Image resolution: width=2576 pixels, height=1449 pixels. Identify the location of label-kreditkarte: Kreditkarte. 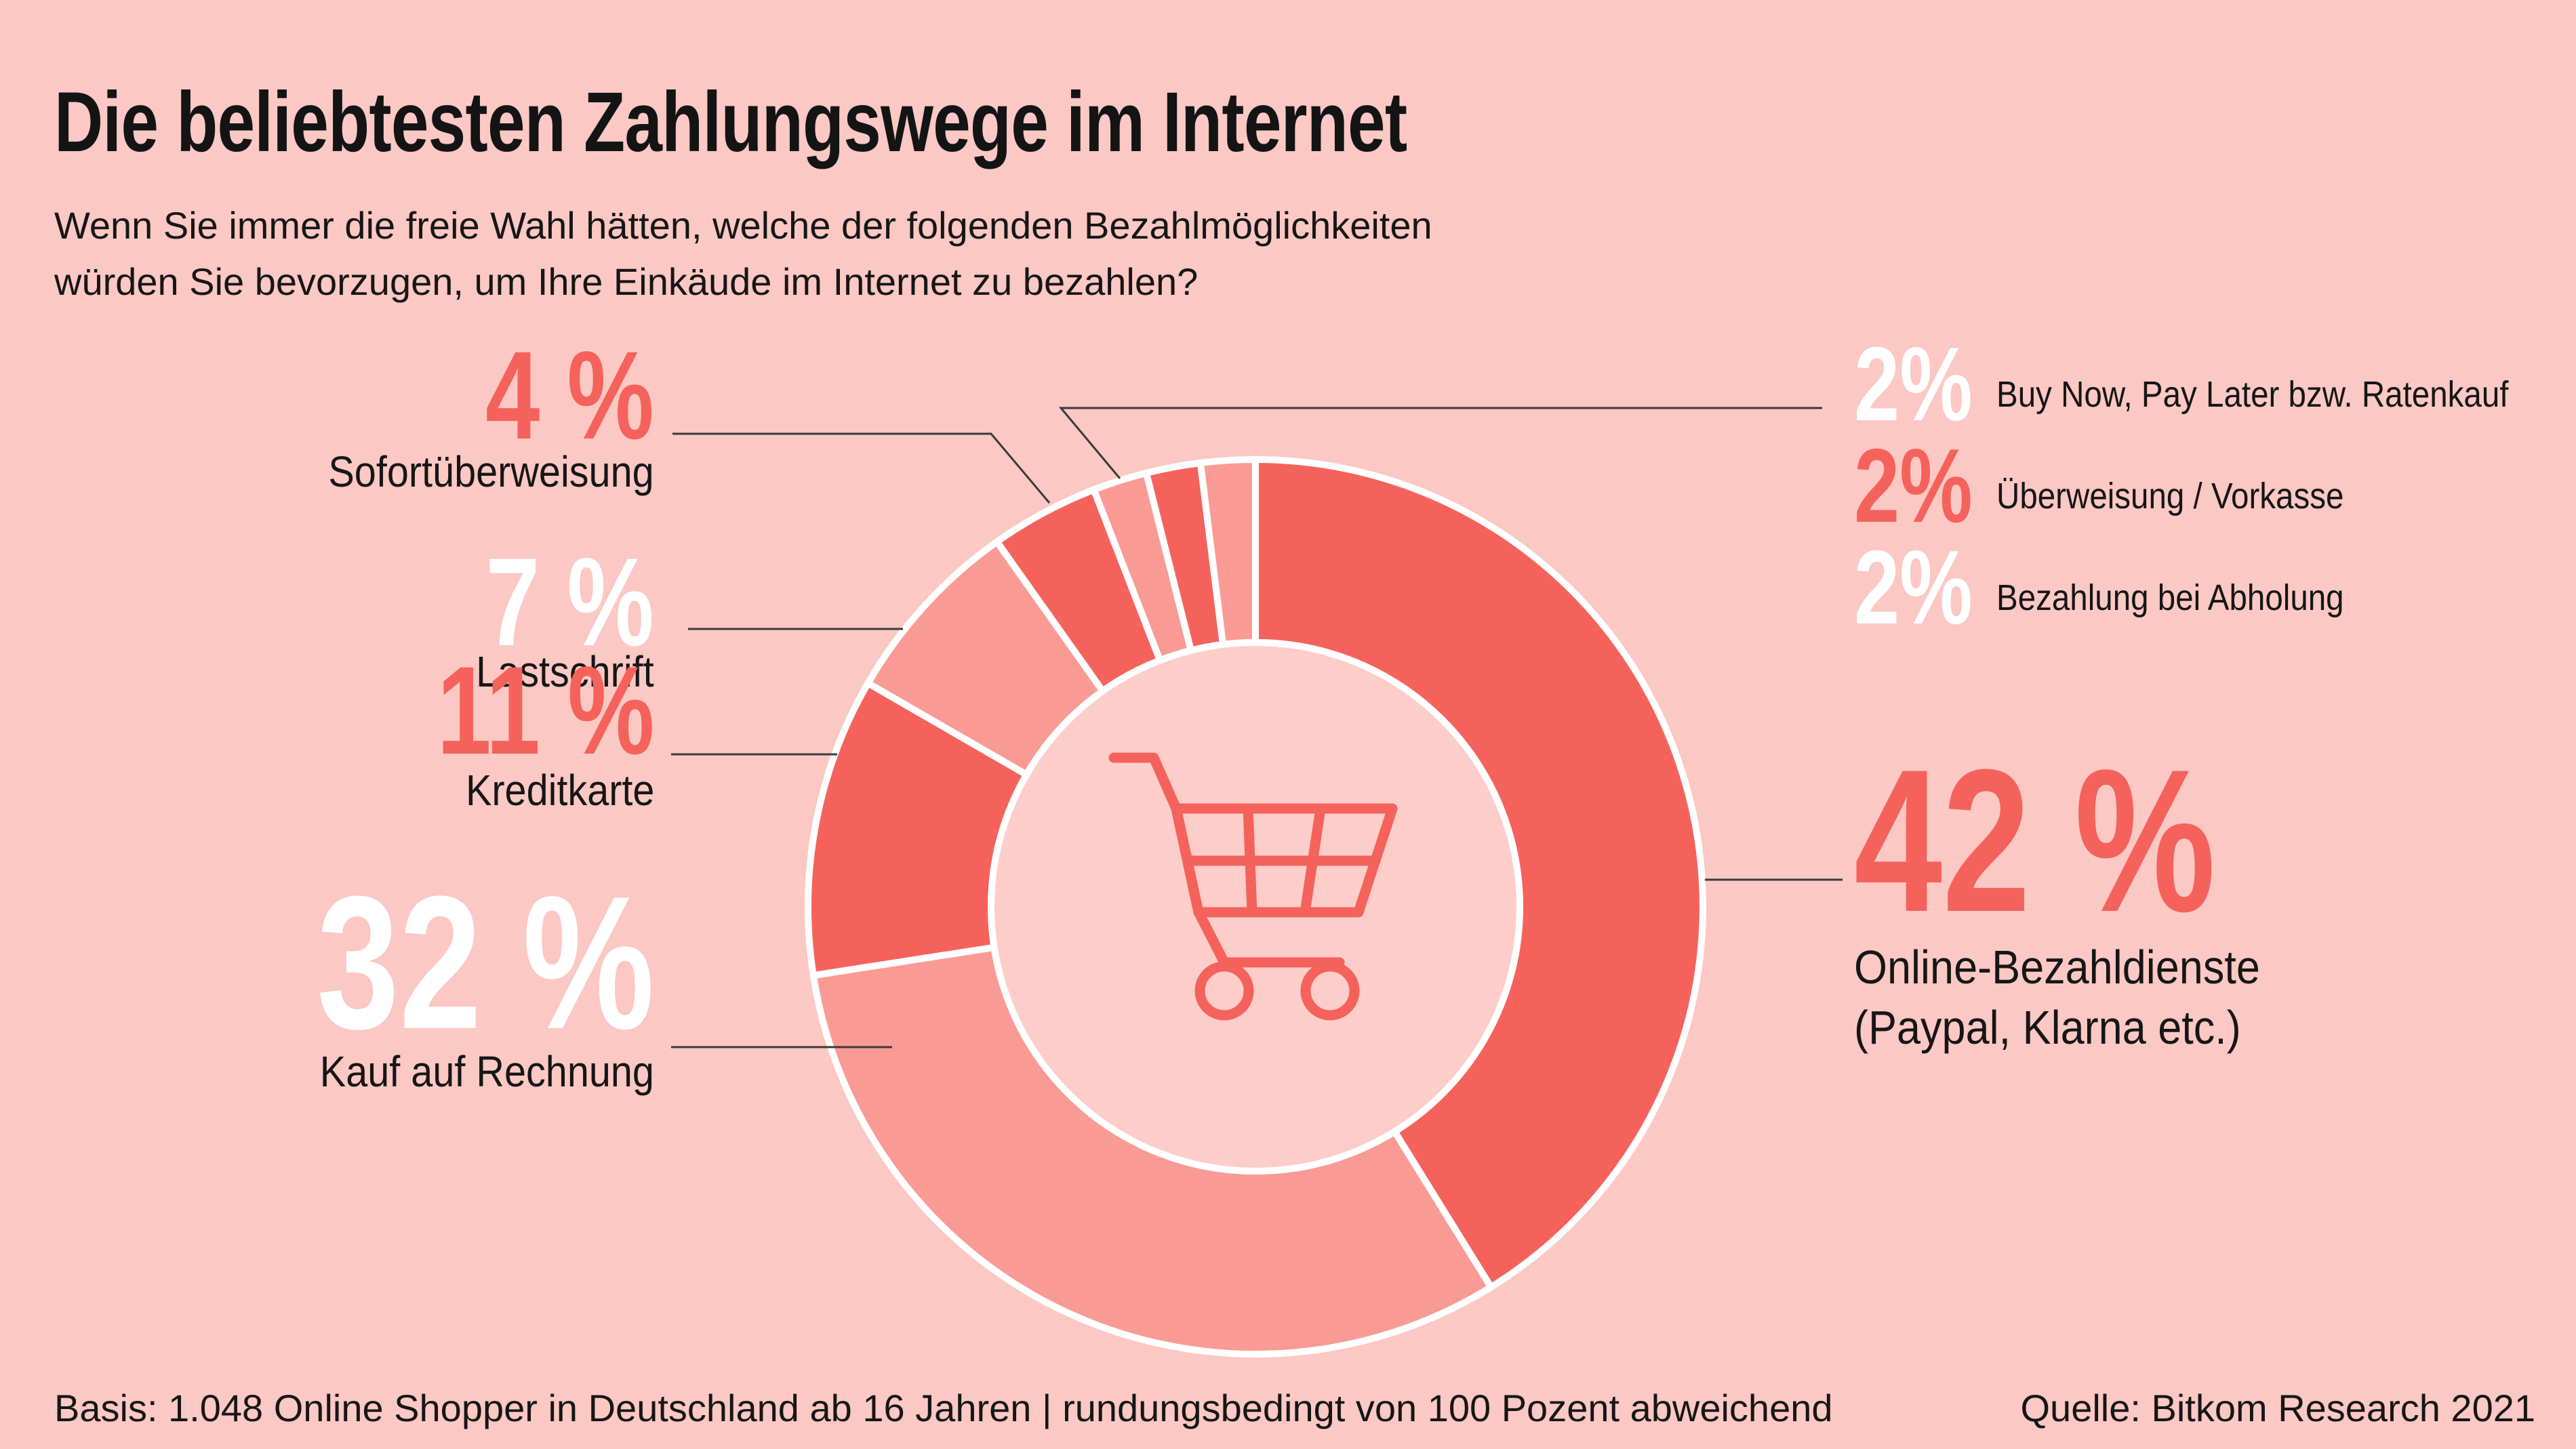
(559, 790).